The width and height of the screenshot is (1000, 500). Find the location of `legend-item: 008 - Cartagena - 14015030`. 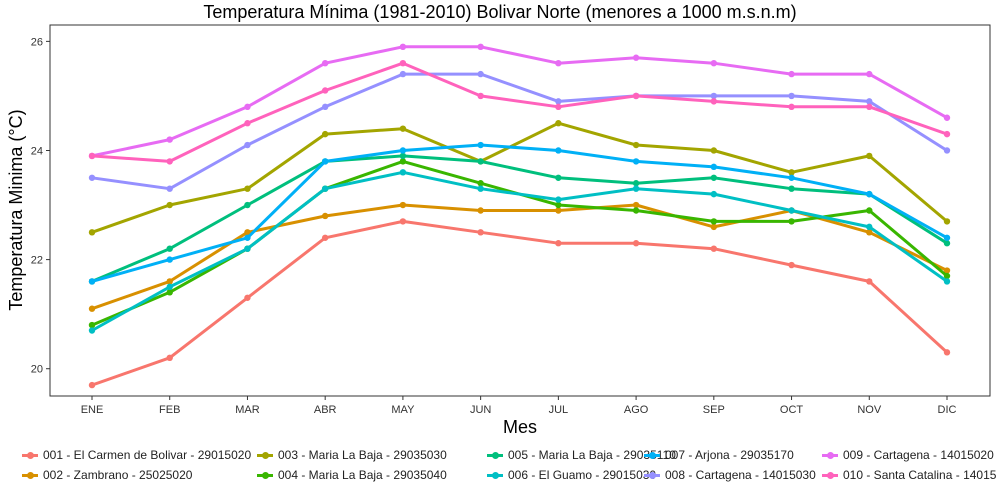

legend-item: 008 - Cartagena - 14015030 is located at coordinates (730, 475).